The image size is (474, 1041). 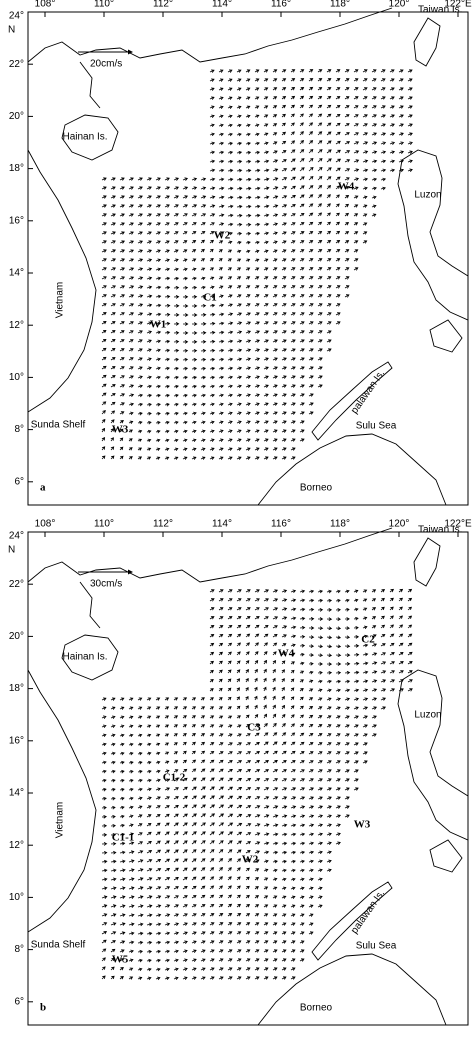 What do you see at coordinates (368, 640) in the screenshot?
I see `eddy-label: C2` at bounding box center [368, 640].